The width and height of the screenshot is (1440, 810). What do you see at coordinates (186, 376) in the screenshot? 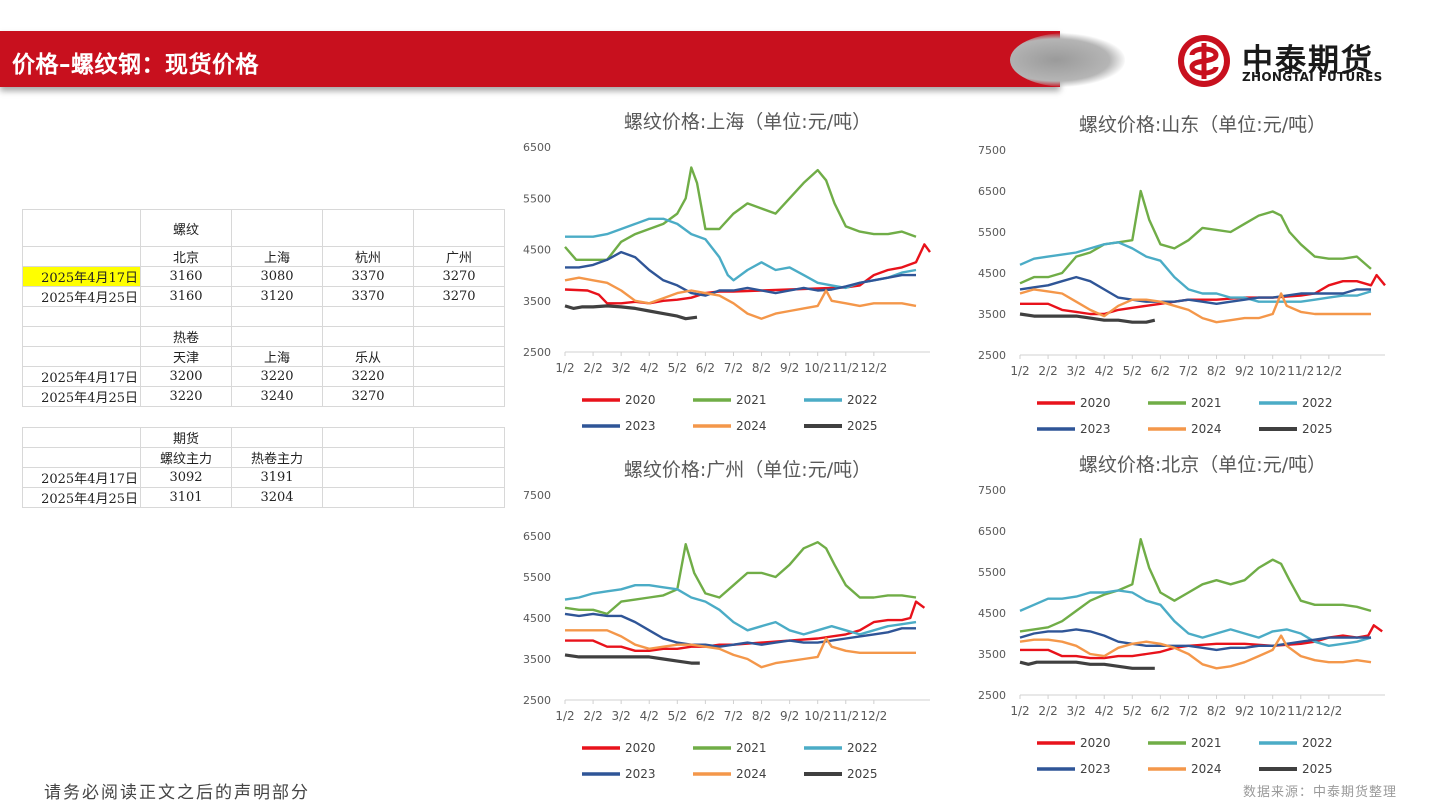
I see `table-cell: 3200` at bounding box center [186, 376].